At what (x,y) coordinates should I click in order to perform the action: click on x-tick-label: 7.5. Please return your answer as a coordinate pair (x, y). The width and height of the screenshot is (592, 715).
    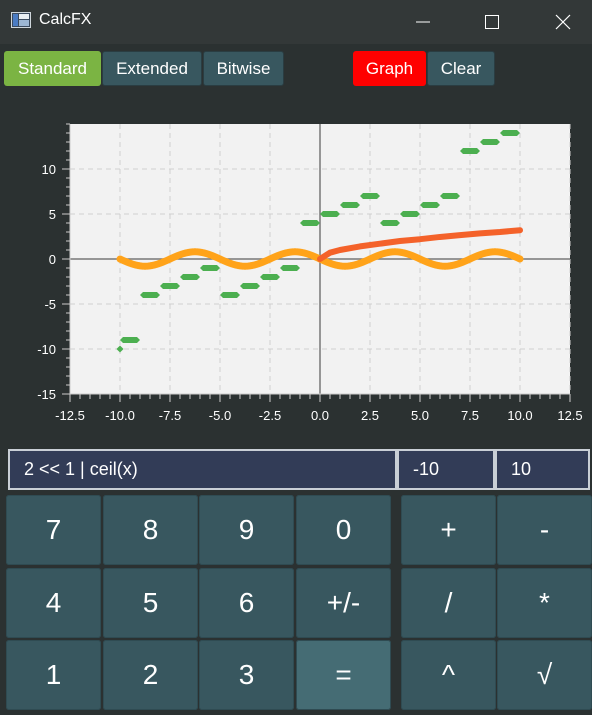
    Looking at the image, I should click on (470, 415).